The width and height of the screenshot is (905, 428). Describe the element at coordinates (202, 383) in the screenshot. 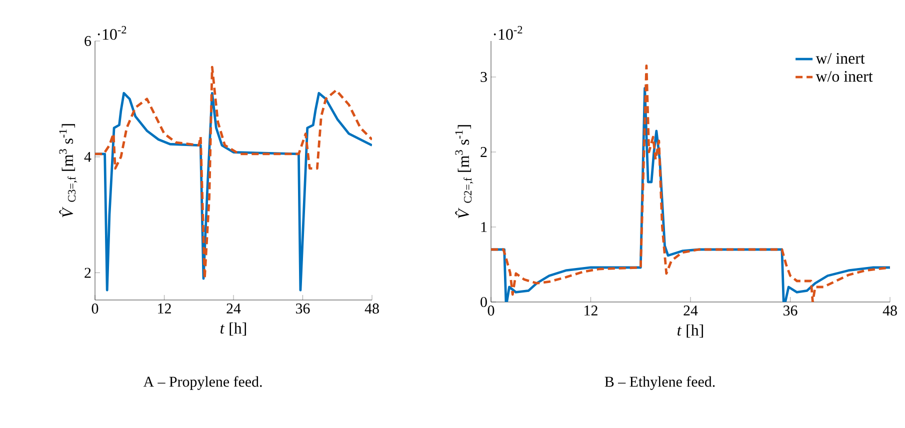

I see `text: A – Propylene feed.` at that location.